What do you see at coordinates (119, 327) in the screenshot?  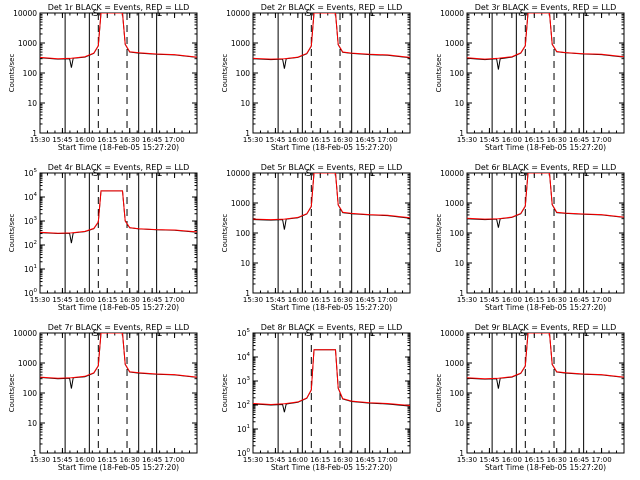 I see `chart-title: Det 7r BLACK = Events, RED = LLD` at bounding box center [119, 327].